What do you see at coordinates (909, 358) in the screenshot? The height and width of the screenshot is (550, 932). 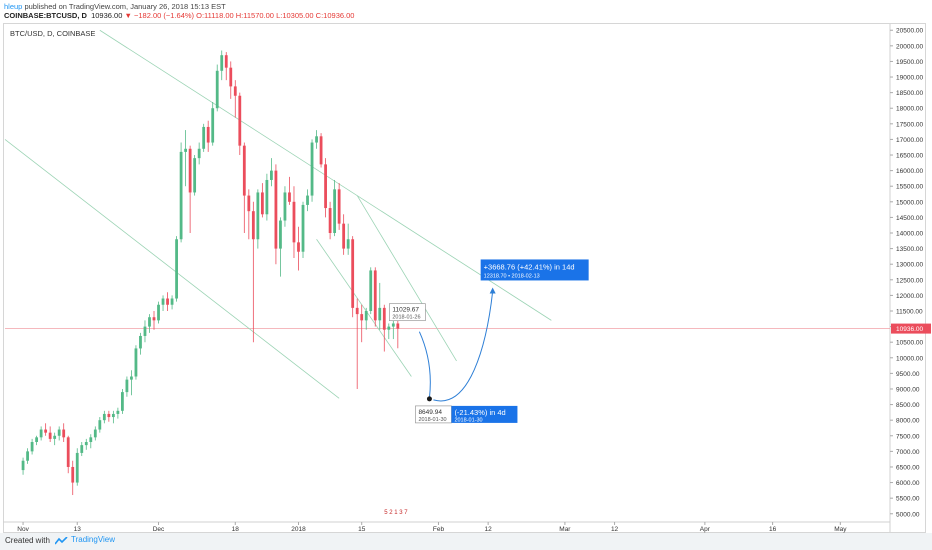 I see `price-tick-label: 10000.00` at bounding box center [909, 358].